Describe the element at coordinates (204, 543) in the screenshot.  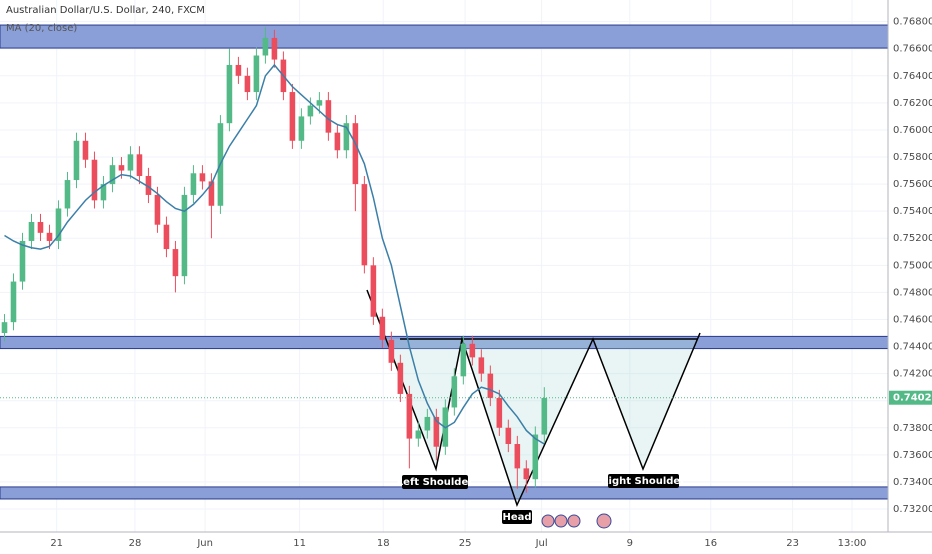
I see `x-tick-label: Jun` at that location.